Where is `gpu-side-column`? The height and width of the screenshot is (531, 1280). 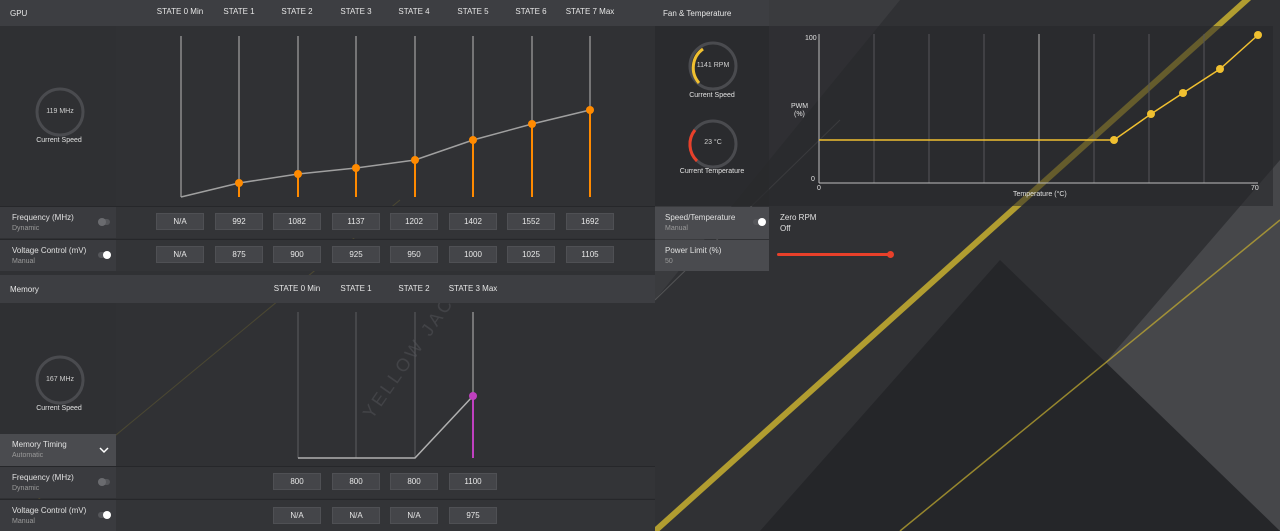
gpu-side-column is located at coordinates (58, 116).